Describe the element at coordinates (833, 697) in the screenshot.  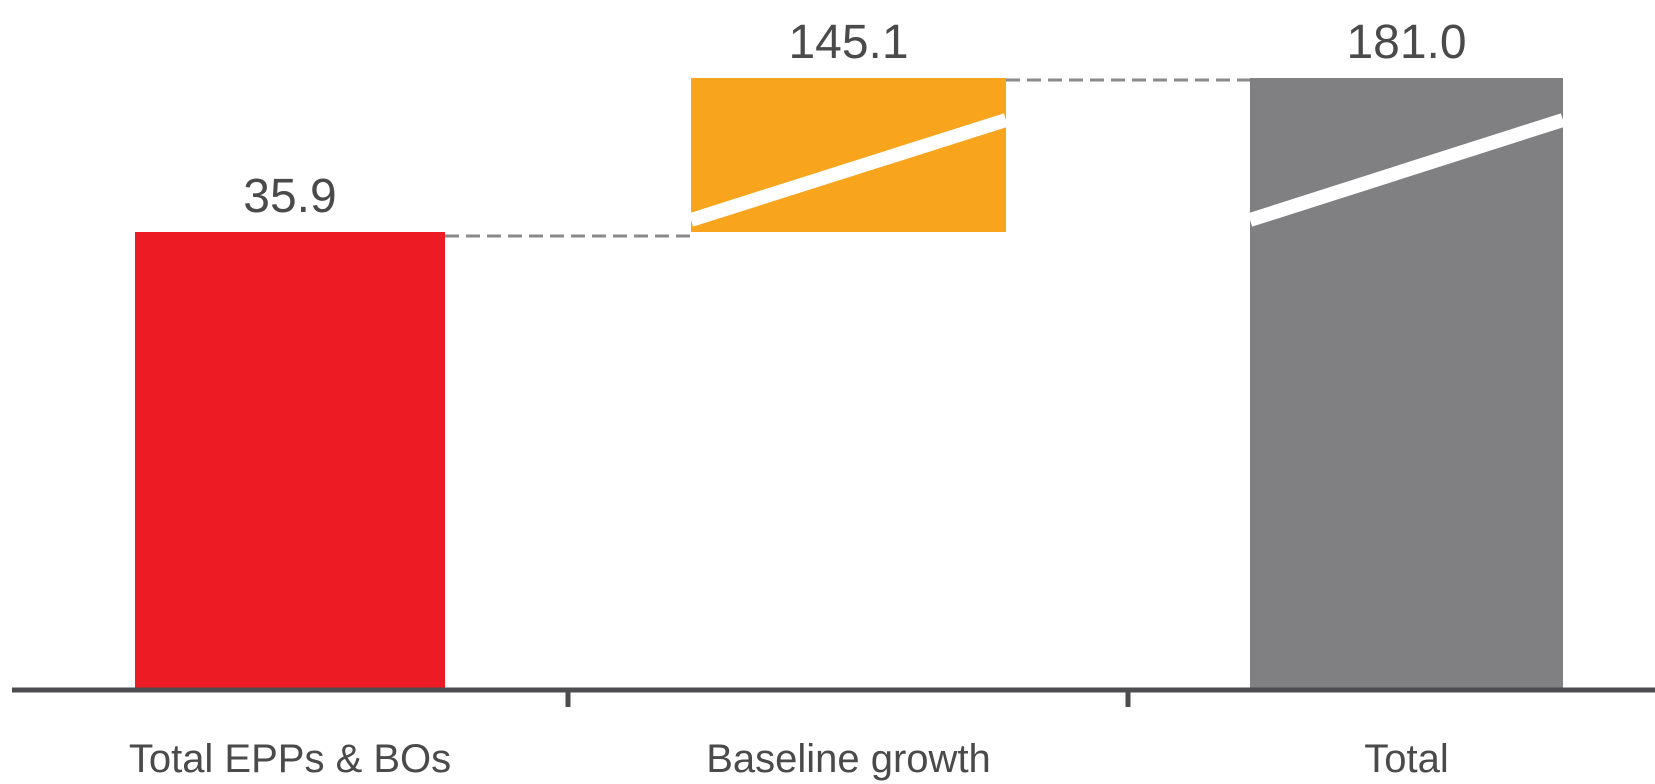
I see `x-axis` at that location.